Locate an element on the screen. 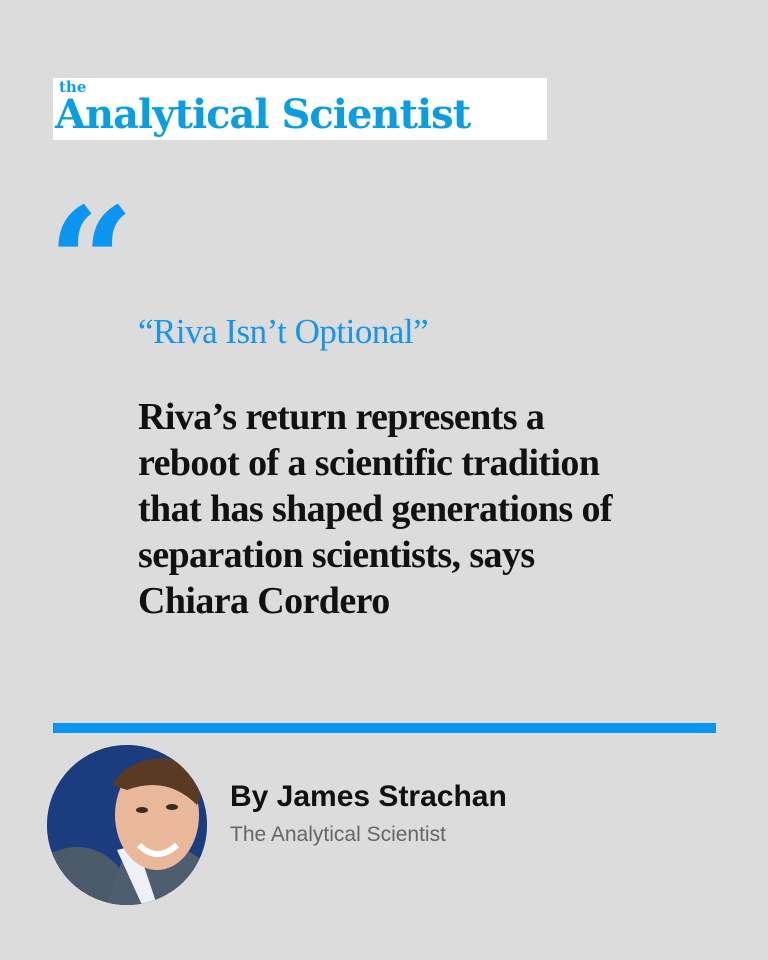  logo-the: the is located at coordinates (73, 87).